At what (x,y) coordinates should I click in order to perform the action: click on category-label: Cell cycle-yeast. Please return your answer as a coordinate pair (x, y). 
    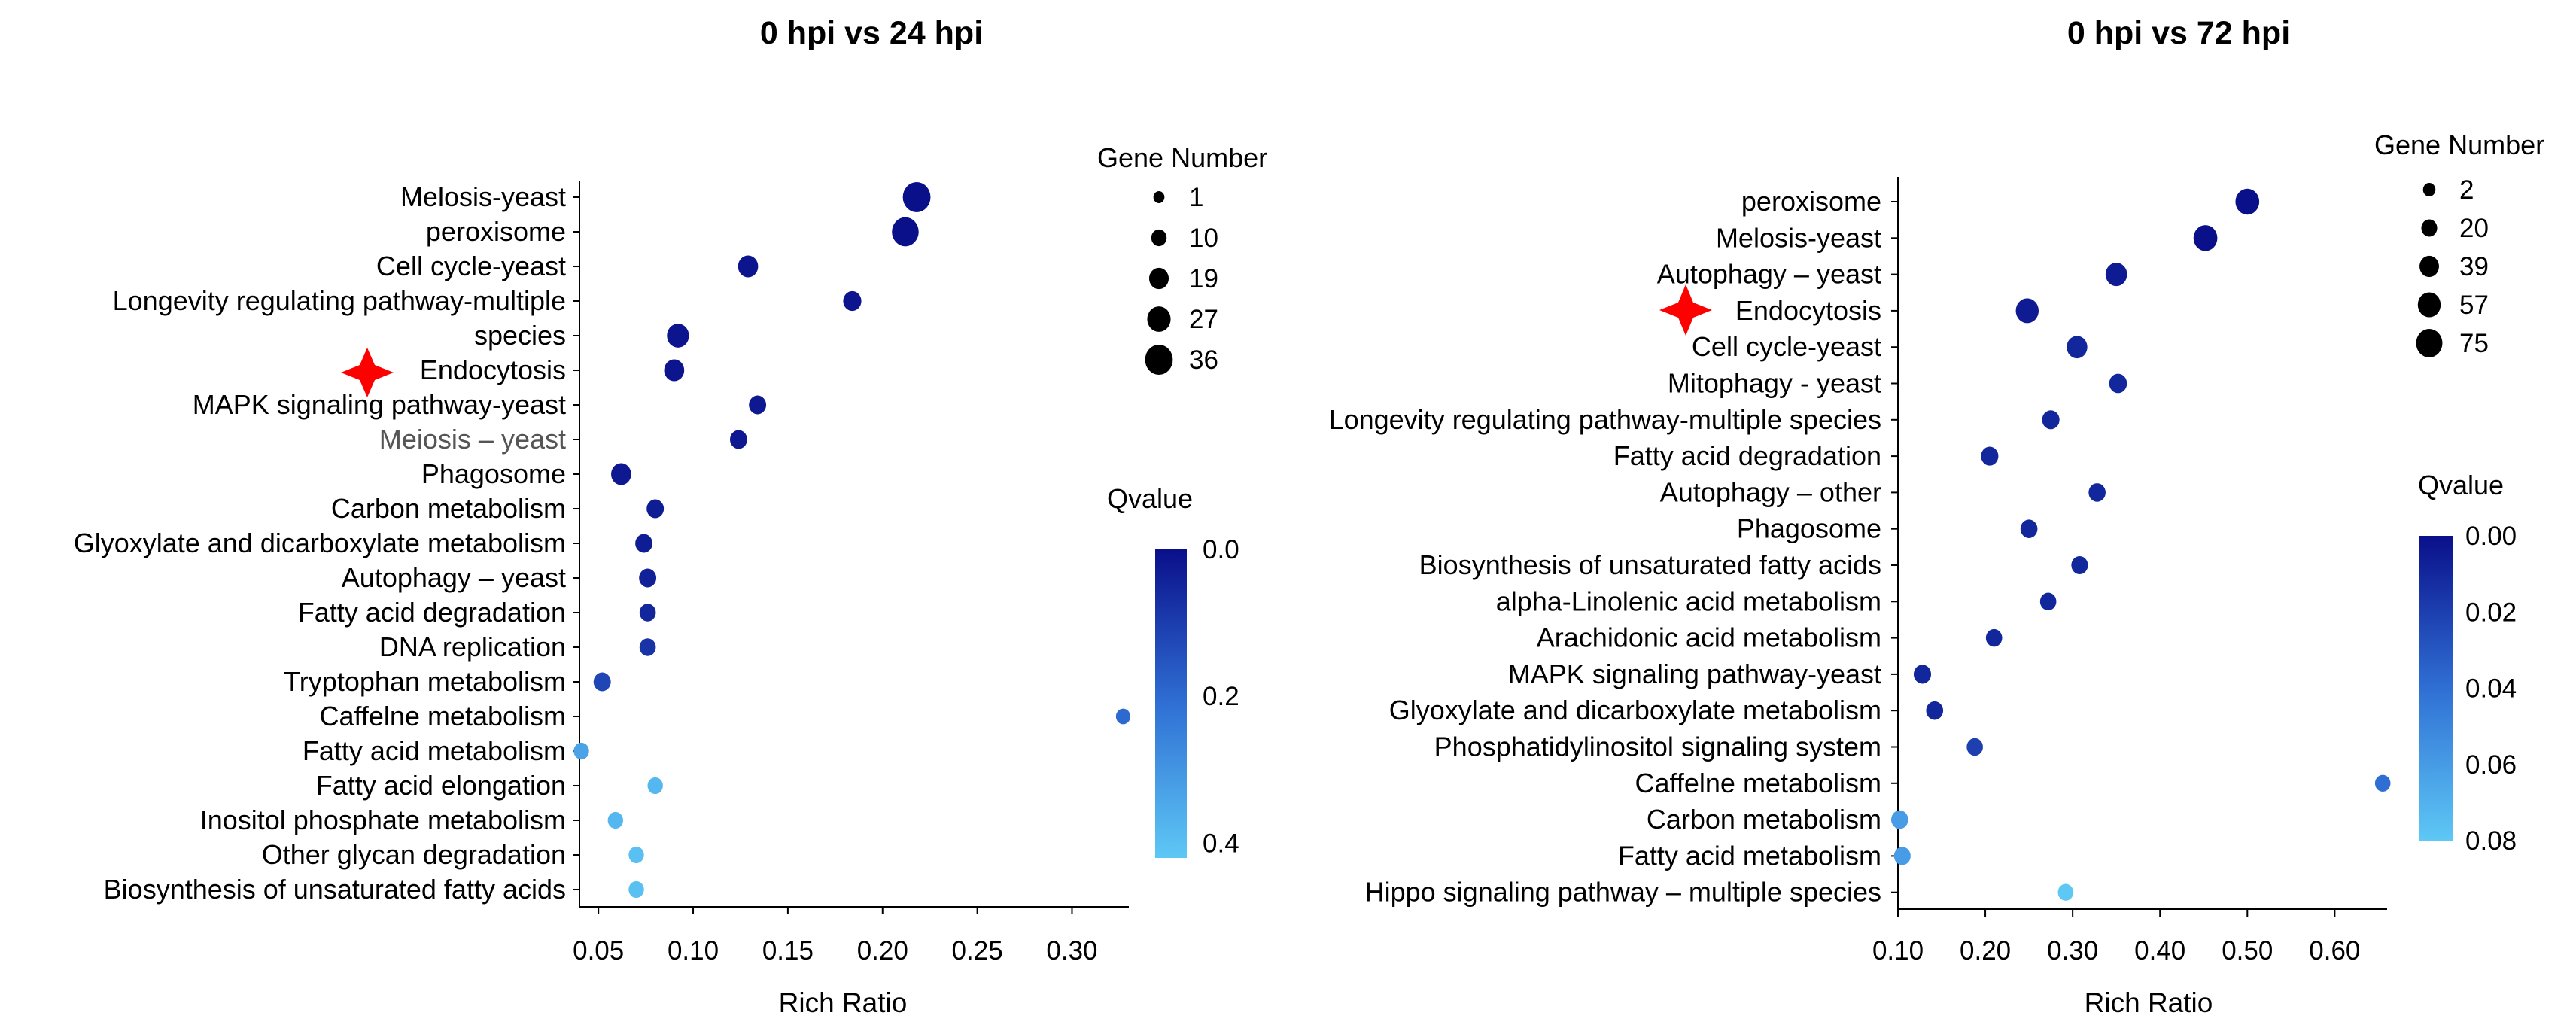
    Looking at the image, I should click on (471, 266).